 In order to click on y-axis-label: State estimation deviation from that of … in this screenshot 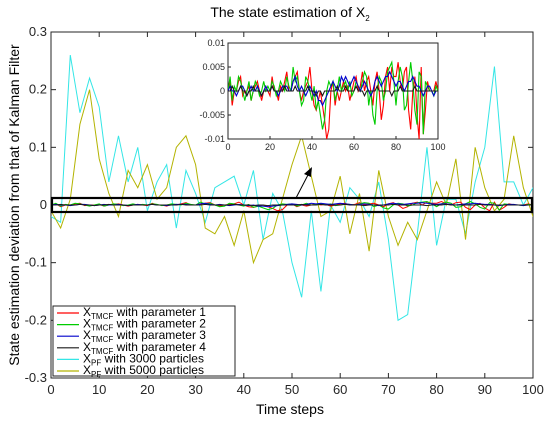, I will do `click(14, 205)`.